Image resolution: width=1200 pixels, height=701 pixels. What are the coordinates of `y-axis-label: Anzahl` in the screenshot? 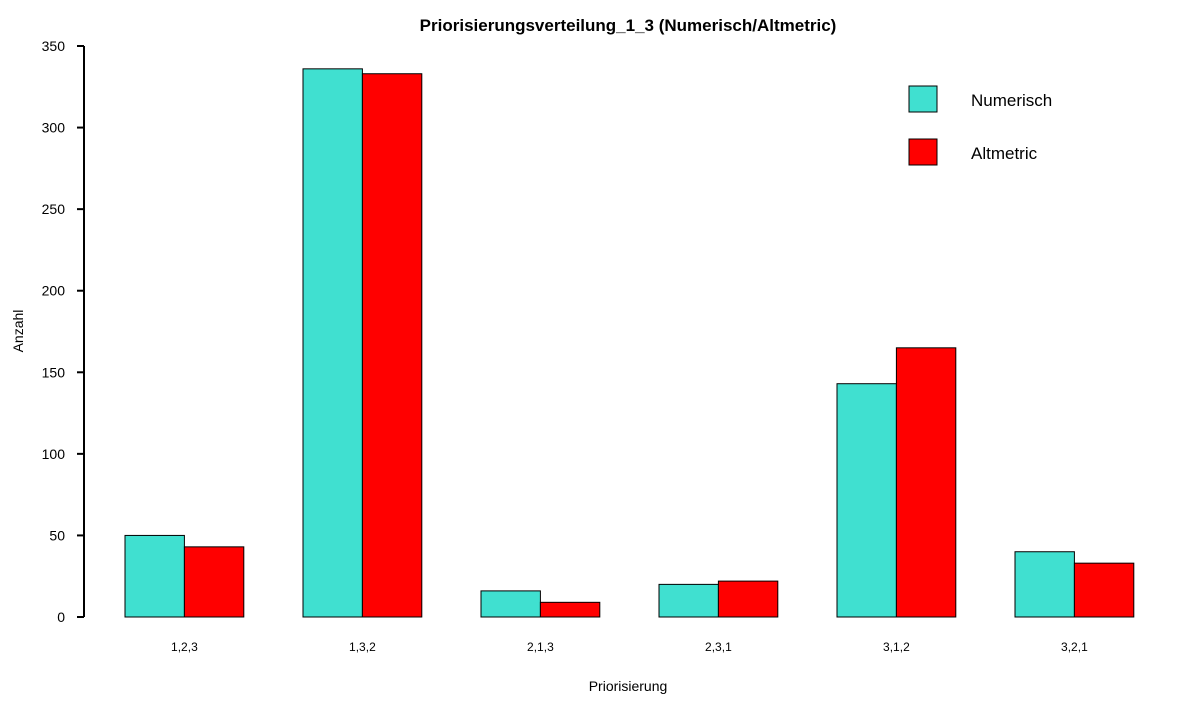 It's located at (18, 331).